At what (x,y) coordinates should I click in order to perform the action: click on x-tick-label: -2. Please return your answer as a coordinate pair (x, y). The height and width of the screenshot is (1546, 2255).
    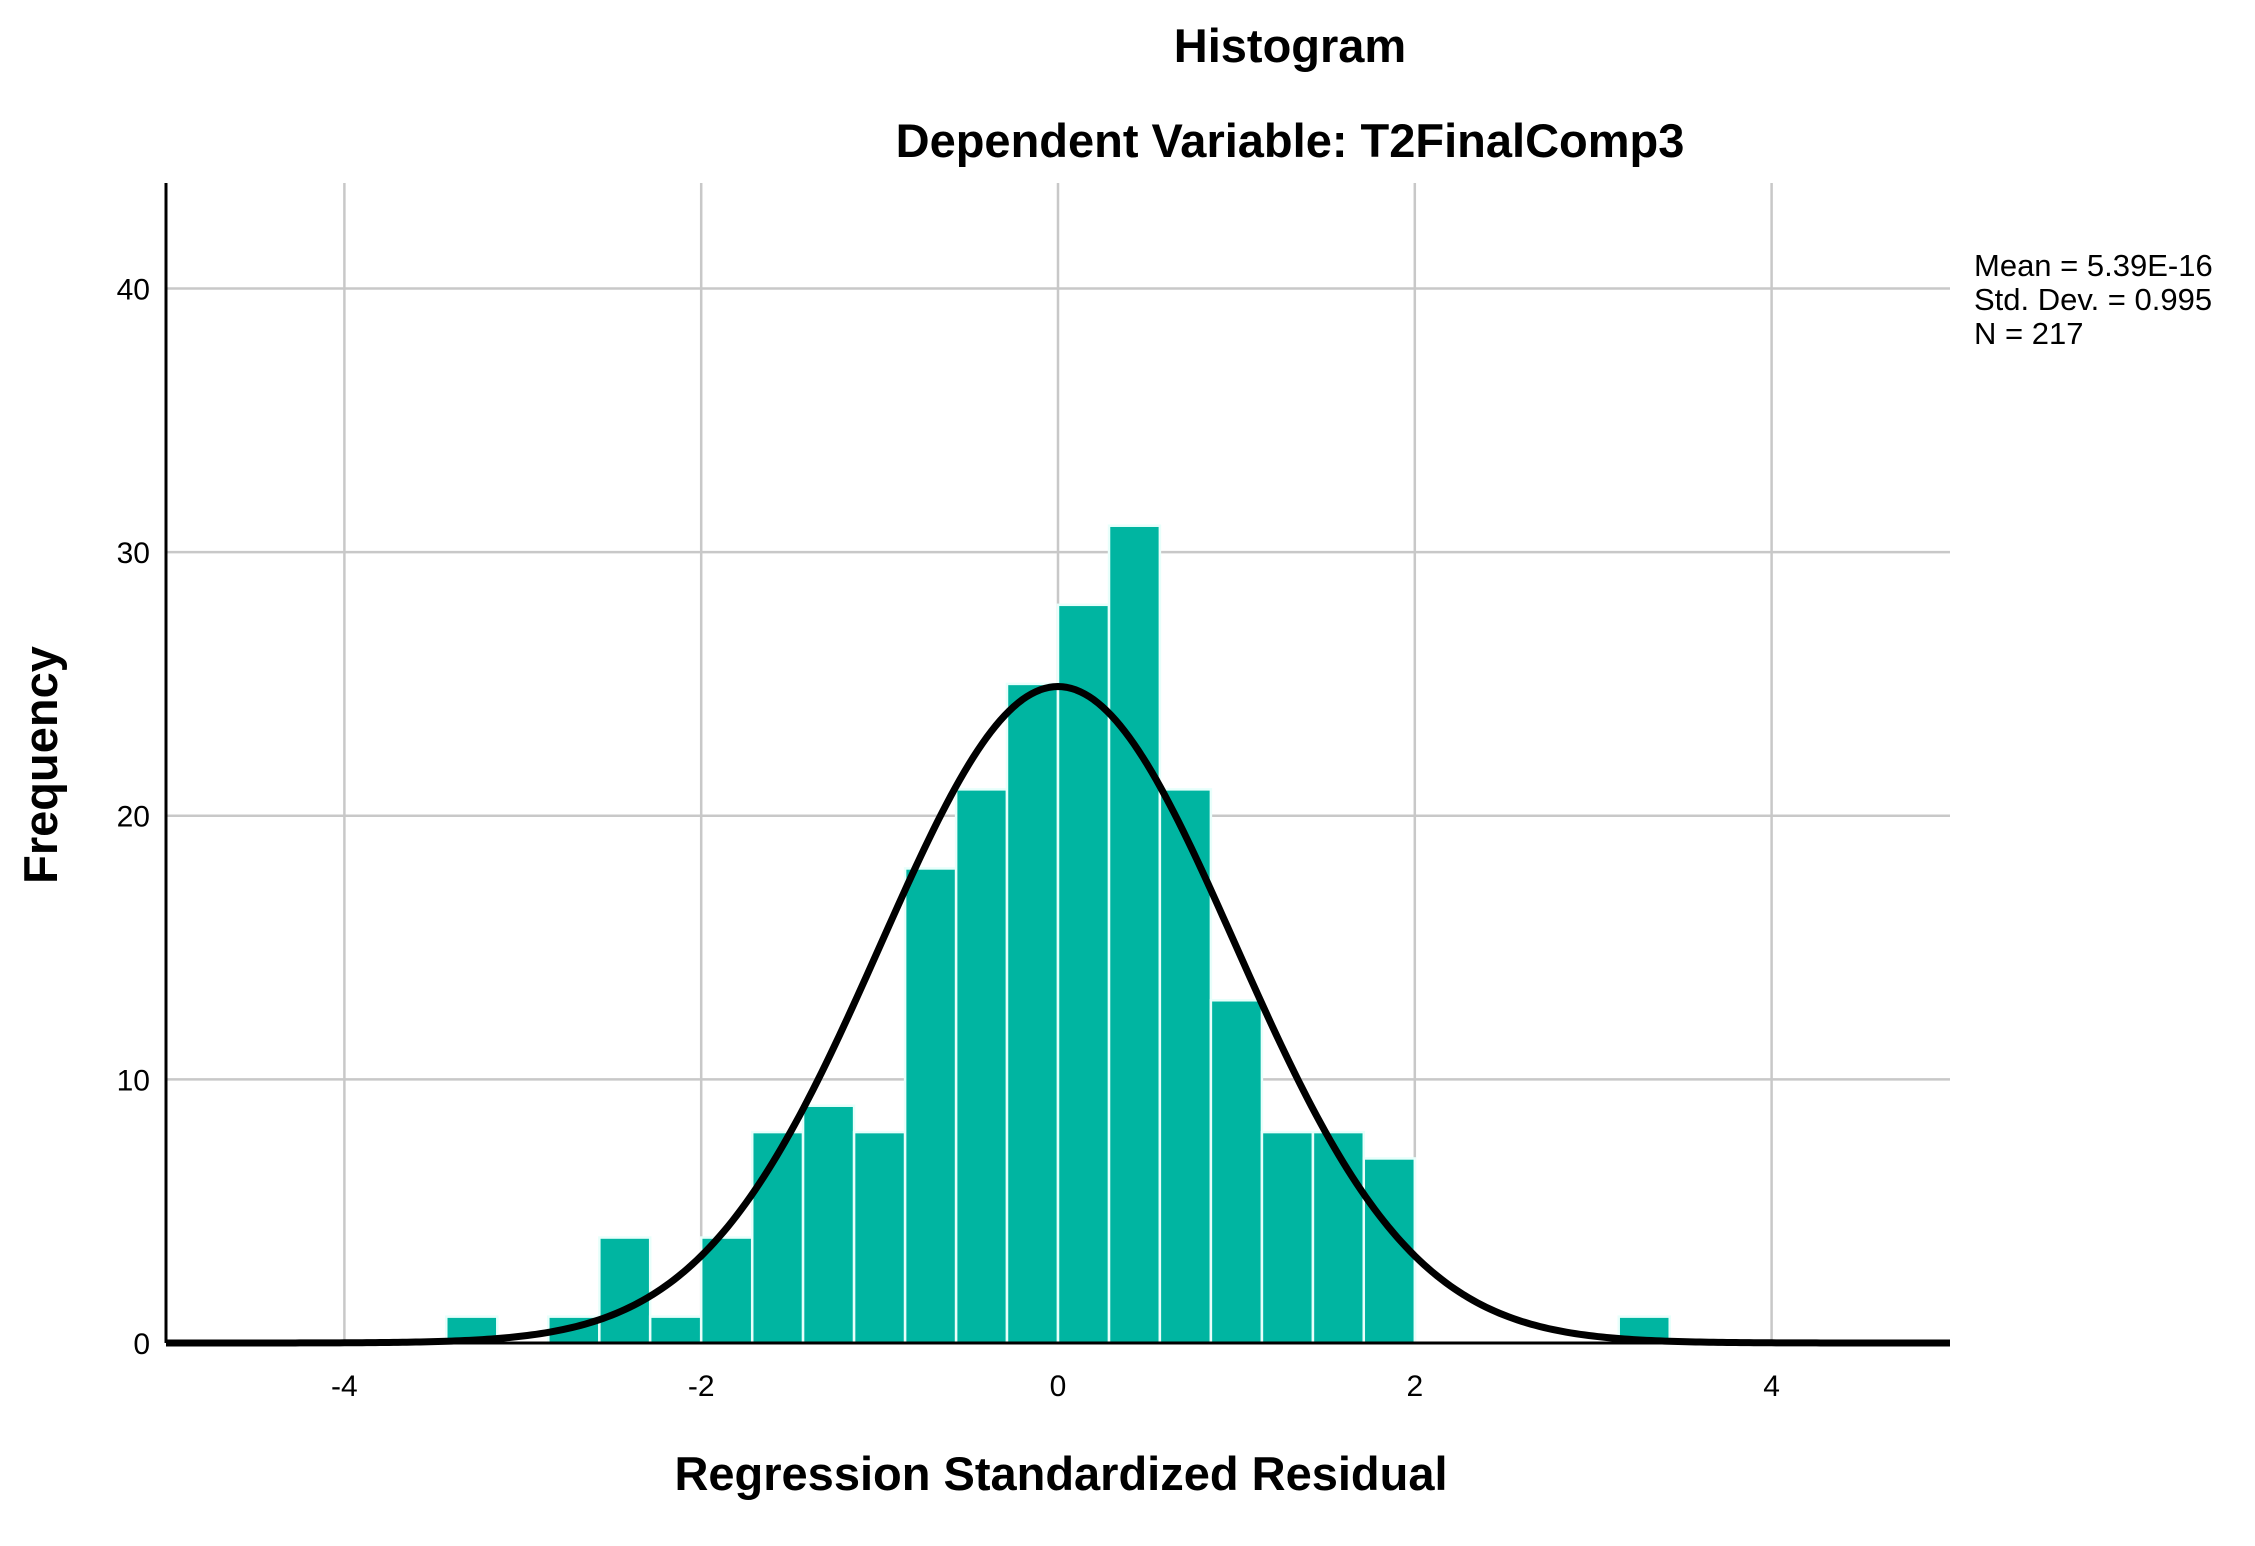
    Looking at the image, I should click on (701, 1386).